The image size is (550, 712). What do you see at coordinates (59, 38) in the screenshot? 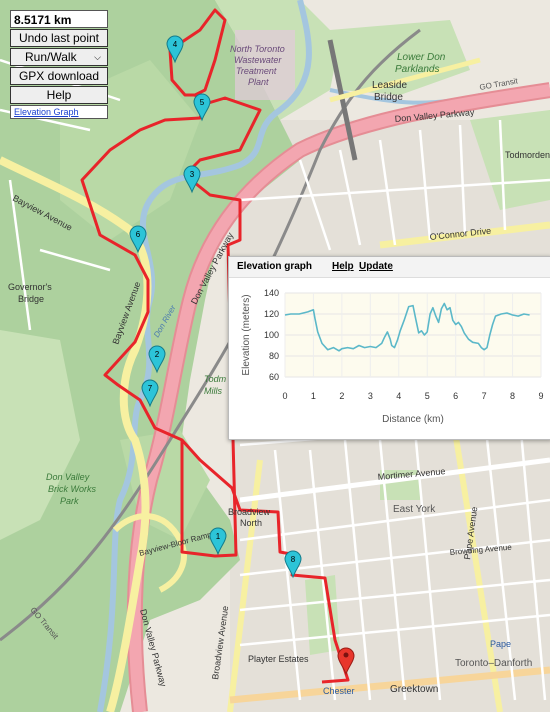
I see `undo-last-point-button: Undo last point` at bounding box center [59, 38].